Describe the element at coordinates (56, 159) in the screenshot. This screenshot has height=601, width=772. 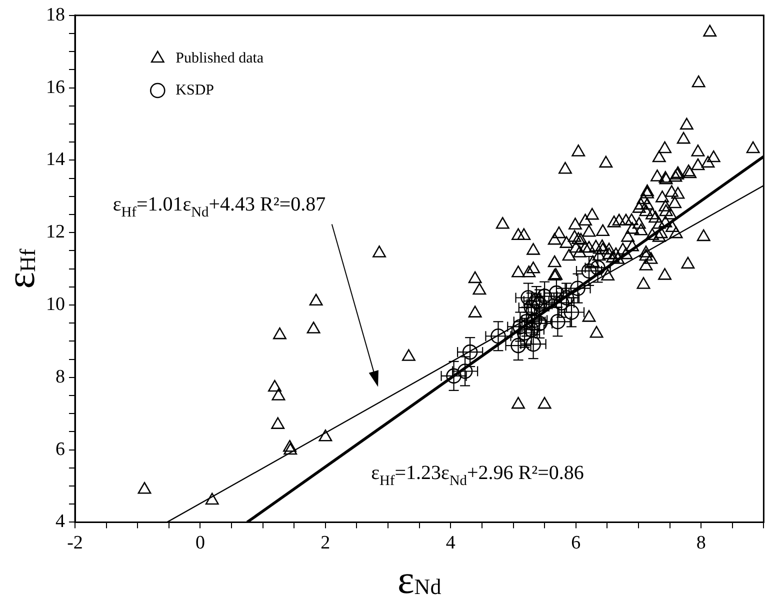
I see `y-tick-label: 14` at that location.